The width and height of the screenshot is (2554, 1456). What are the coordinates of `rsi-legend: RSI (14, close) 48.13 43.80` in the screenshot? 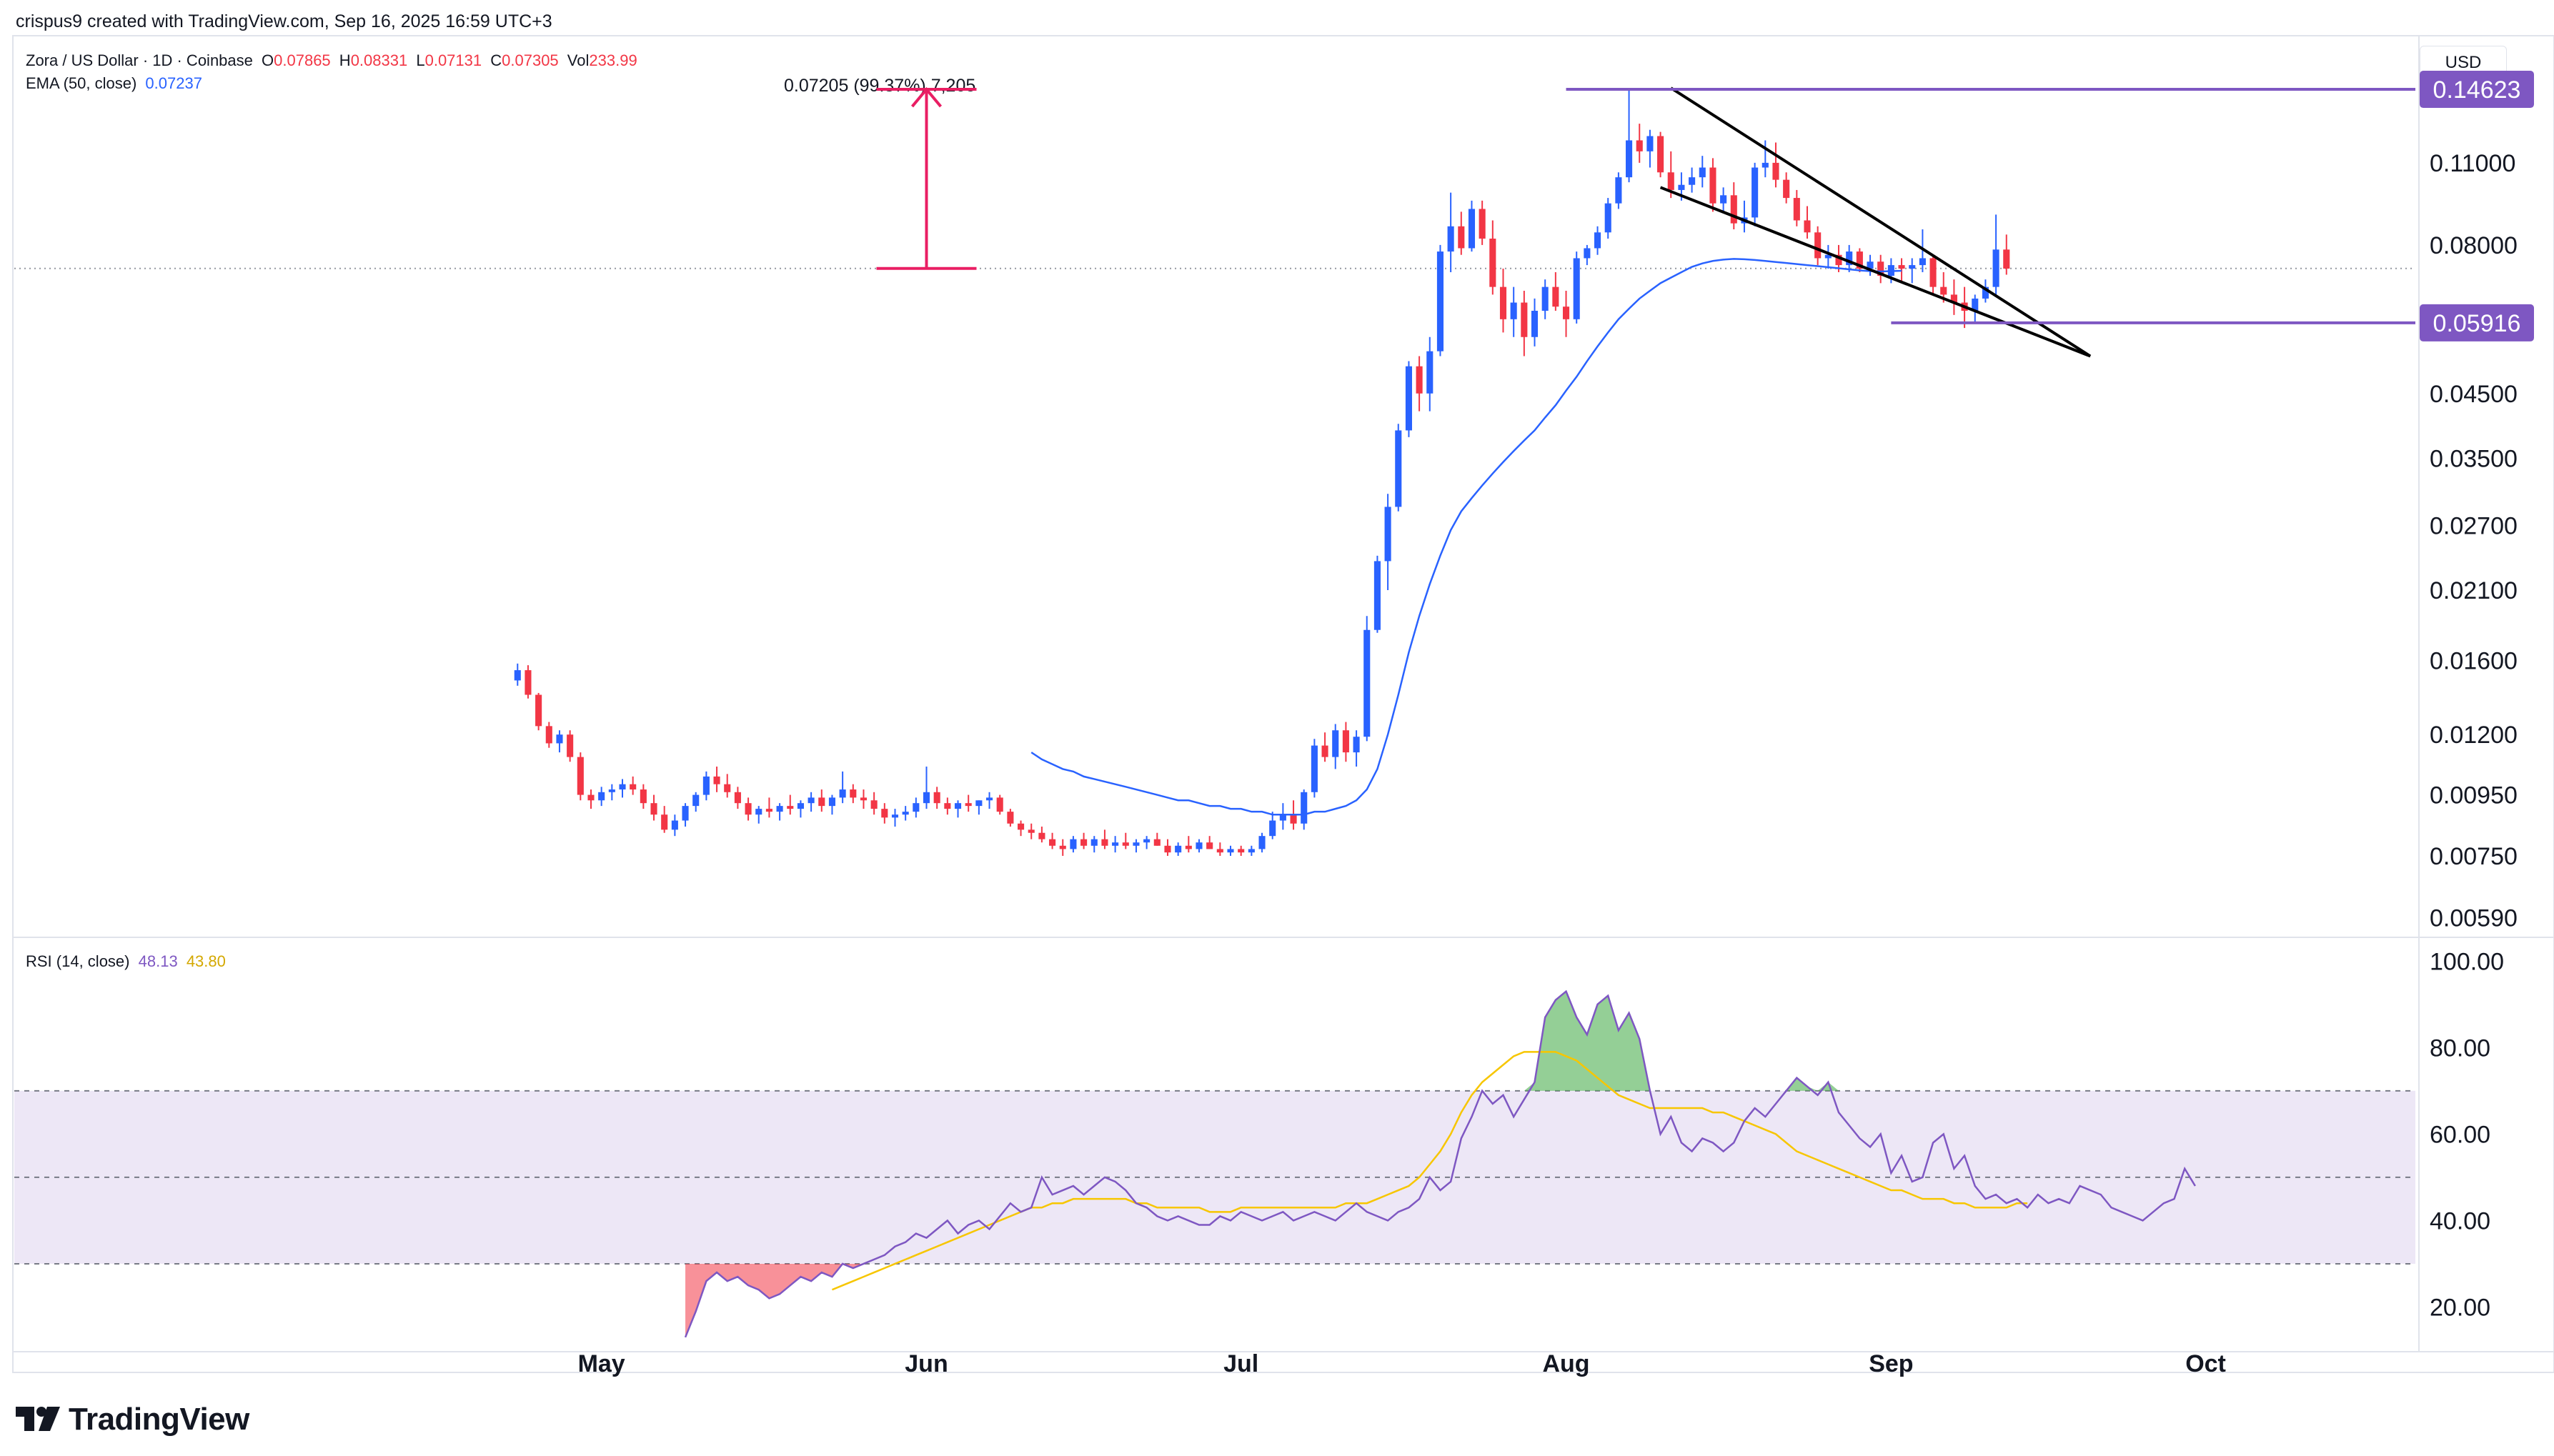 It's located at (128, 961).